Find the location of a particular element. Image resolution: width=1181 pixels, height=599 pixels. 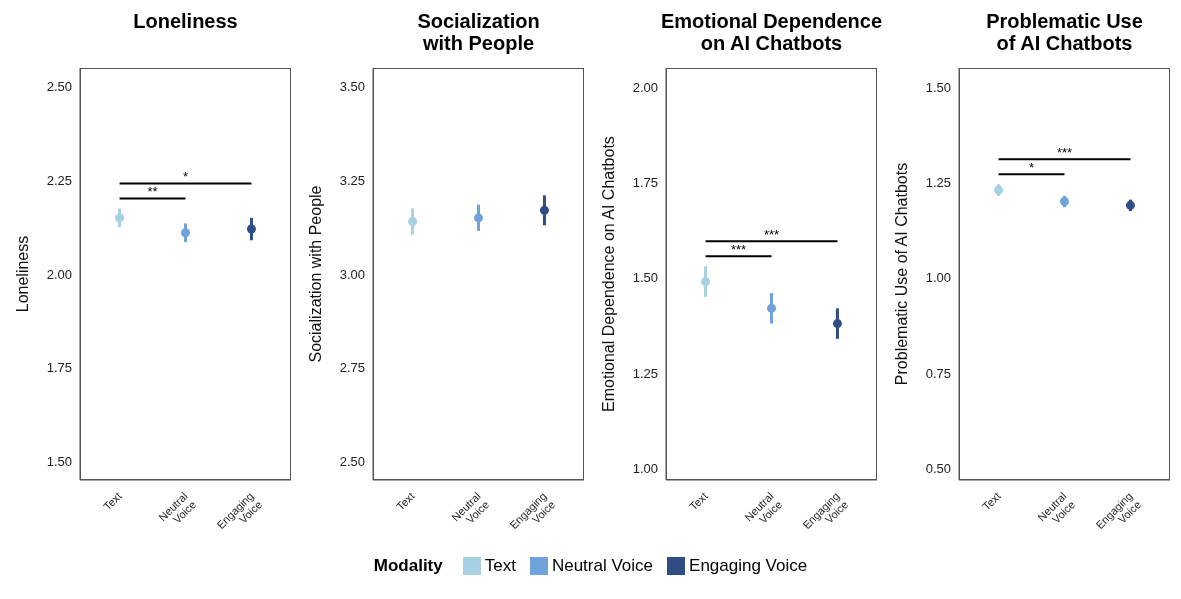

chart-title: Socialization with People is located at coordinates (478, 32).